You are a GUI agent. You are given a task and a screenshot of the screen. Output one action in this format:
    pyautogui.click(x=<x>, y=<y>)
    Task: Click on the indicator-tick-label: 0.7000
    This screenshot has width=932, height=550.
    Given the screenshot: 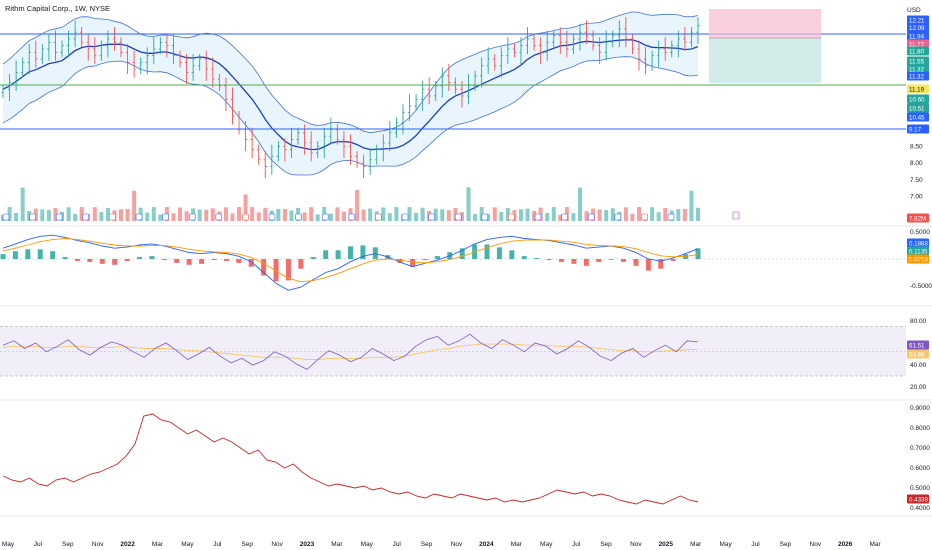 What is the action you would take?
    pyautogui.click(x=920, y=448)
    